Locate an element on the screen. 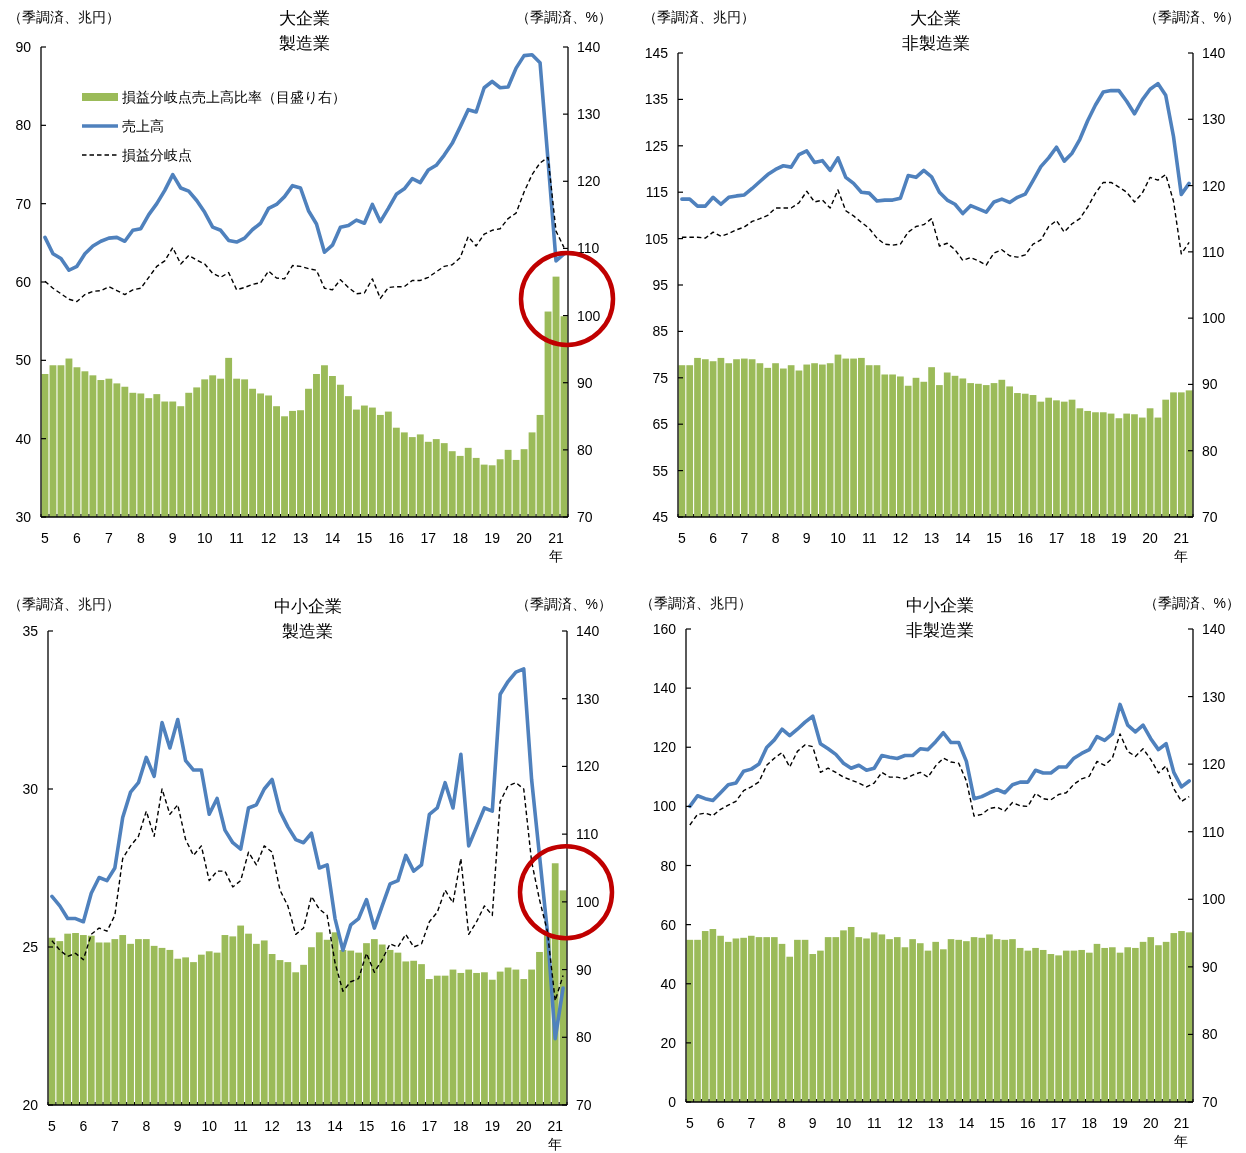  y-tick-label: 105 is located at coordinates (656, 238).